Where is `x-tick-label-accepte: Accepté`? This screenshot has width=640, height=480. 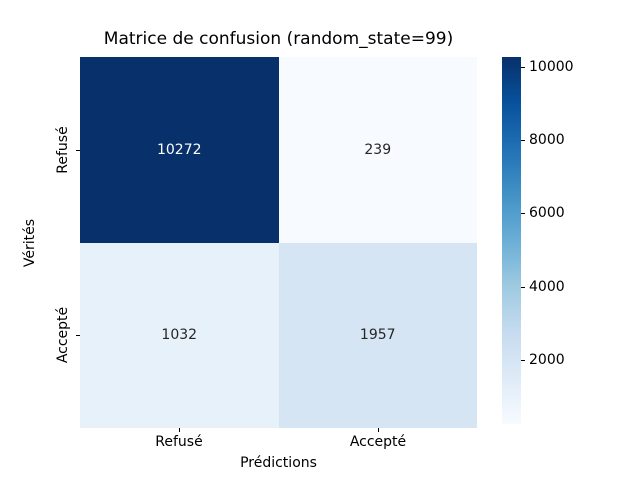 x-tick-label-accepte: Accepté is located at coordinates (378, 442).